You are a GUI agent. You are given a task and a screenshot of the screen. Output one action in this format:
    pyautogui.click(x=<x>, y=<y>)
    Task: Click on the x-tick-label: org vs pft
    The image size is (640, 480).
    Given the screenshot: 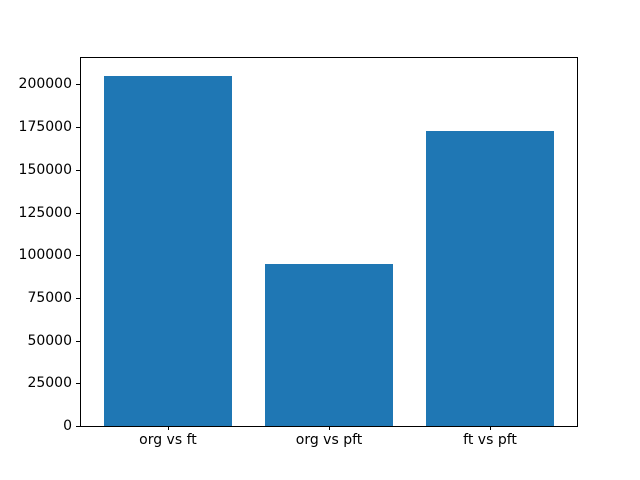 What is the action you would take?
    pyautogui.click(x=329, y=440)
    